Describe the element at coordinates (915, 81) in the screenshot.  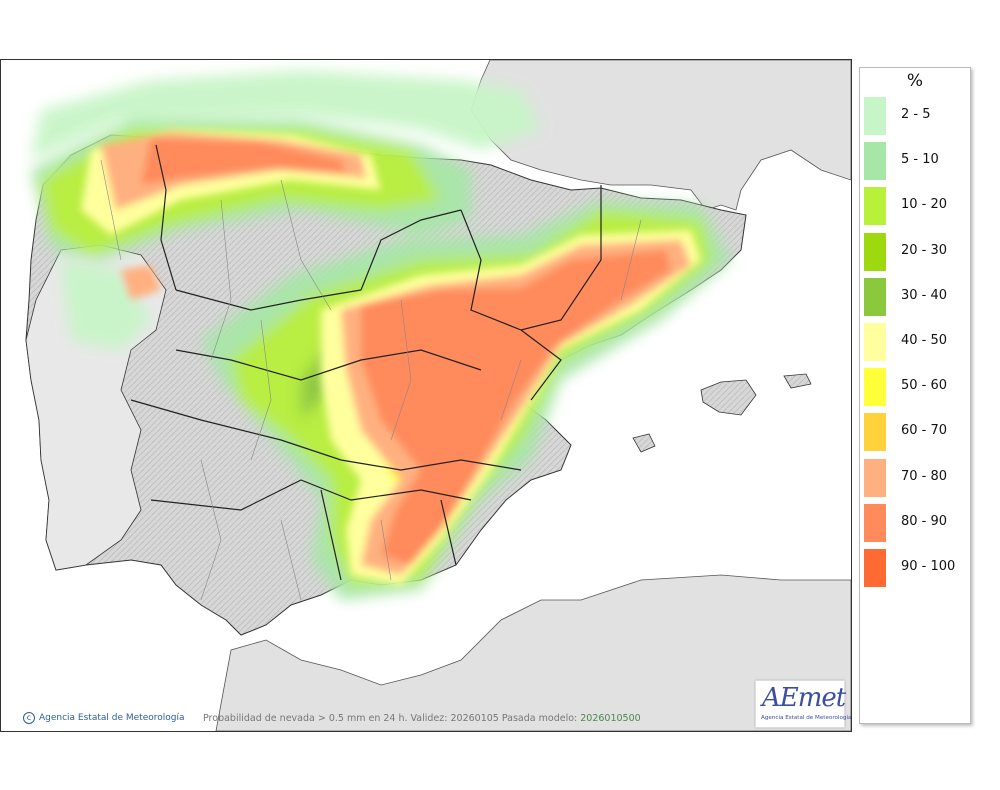
I see `legend-unit: %` at that location.